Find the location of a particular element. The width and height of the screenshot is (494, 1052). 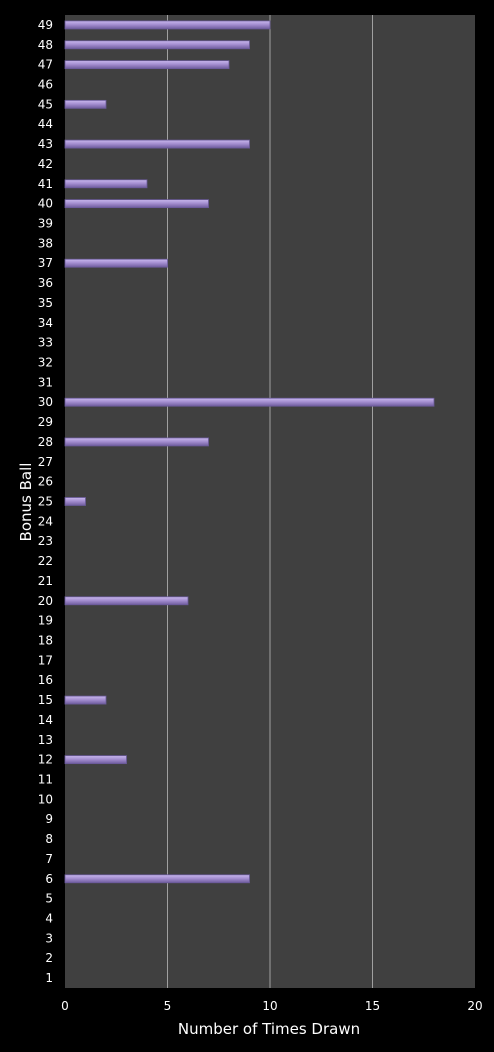

y-tick-label: 39 is located at coordinates (45, 224).